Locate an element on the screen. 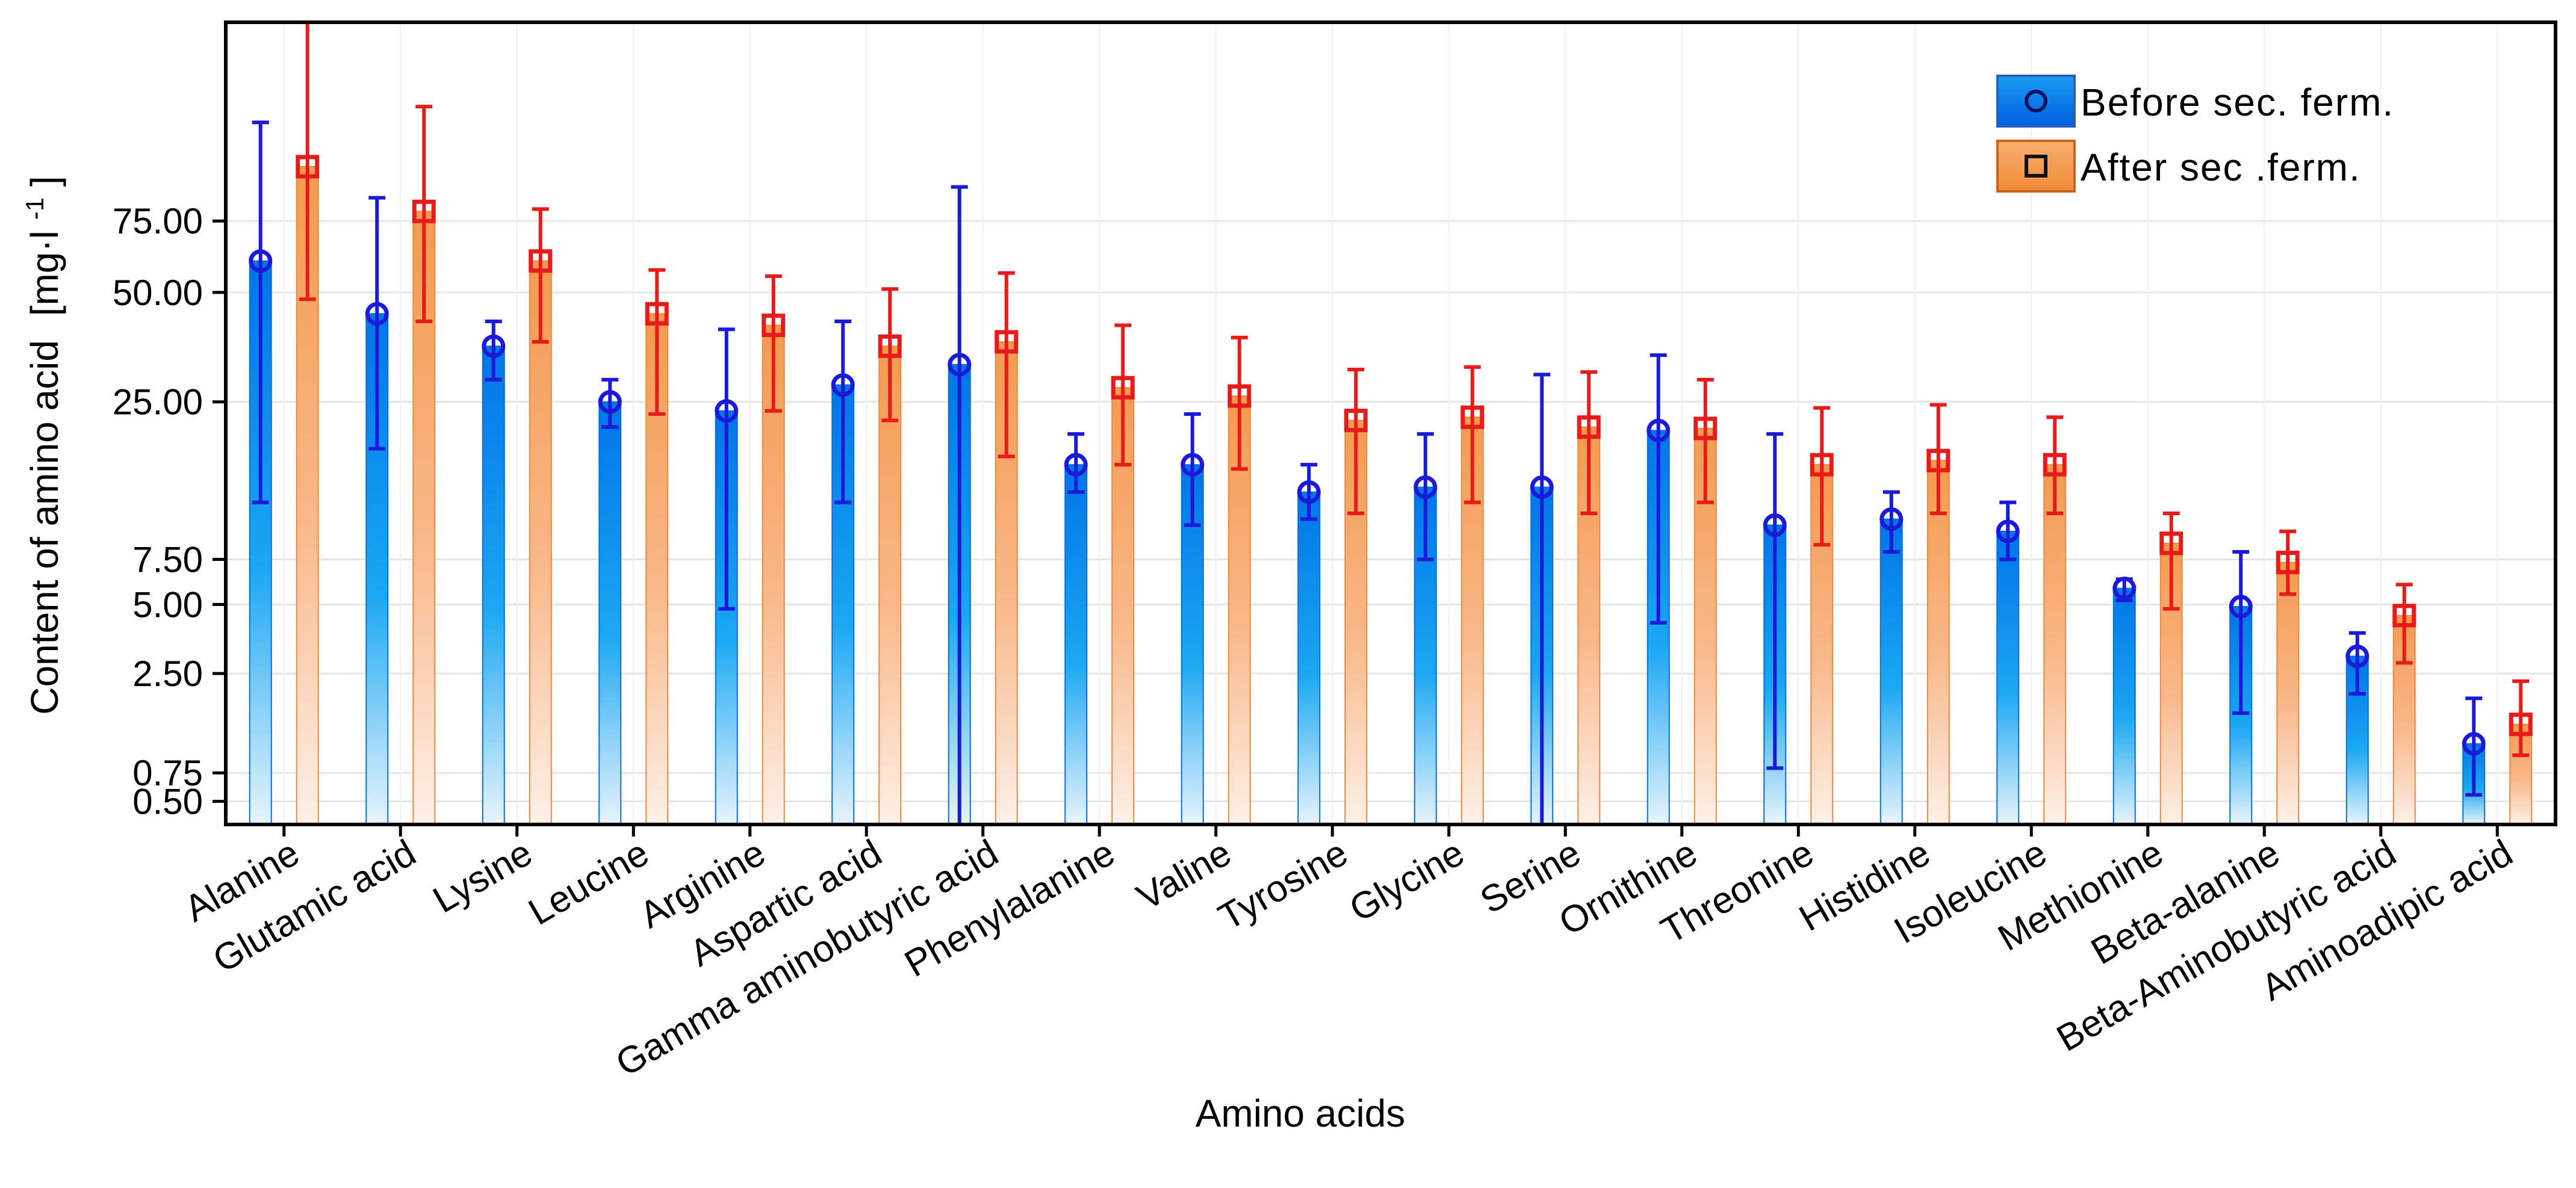  legend-swatch-after is located at coordinates (2036, 166).